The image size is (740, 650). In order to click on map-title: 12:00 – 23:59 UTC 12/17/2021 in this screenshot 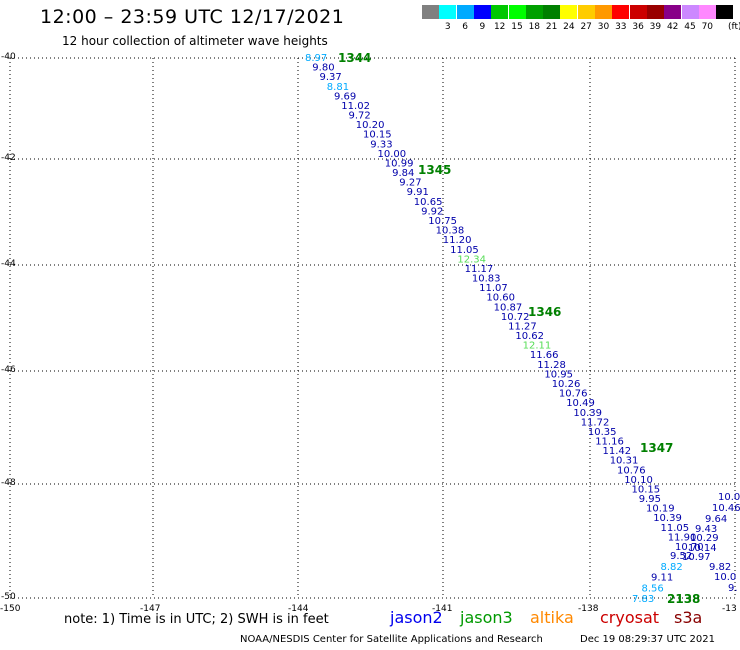, I will do `click(192, 17)`.